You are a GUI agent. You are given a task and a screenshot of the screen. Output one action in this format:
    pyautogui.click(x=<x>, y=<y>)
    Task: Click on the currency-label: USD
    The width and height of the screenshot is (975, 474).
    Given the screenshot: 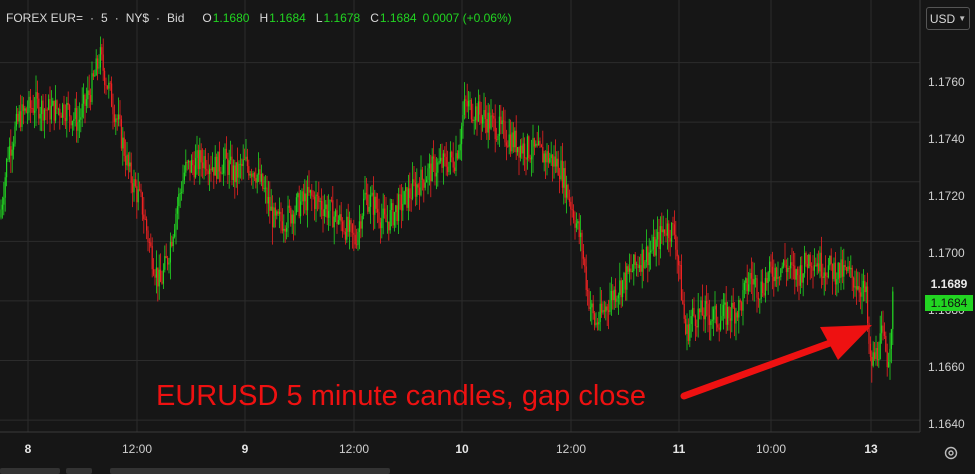 What is the action you would take?
    pyautogui.click(x=942, y=18)
    